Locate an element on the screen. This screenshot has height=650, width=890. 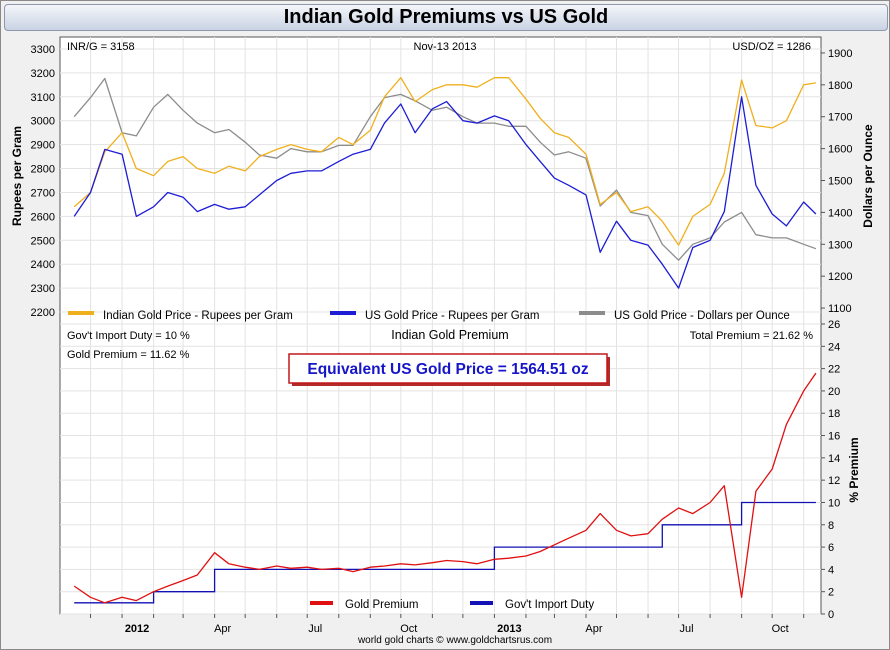
right-tick-label: 1100 is located at coordinates (840, 309).